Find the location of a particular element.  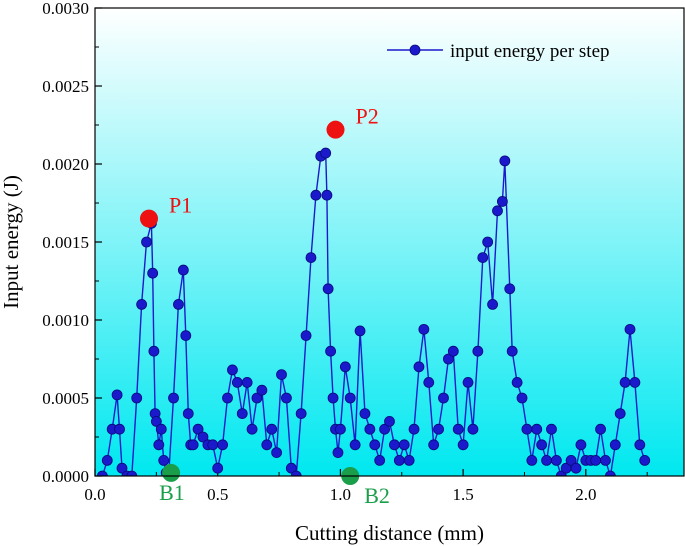

y-tick-label: 0.0005 is located at coordinates (65, 398).